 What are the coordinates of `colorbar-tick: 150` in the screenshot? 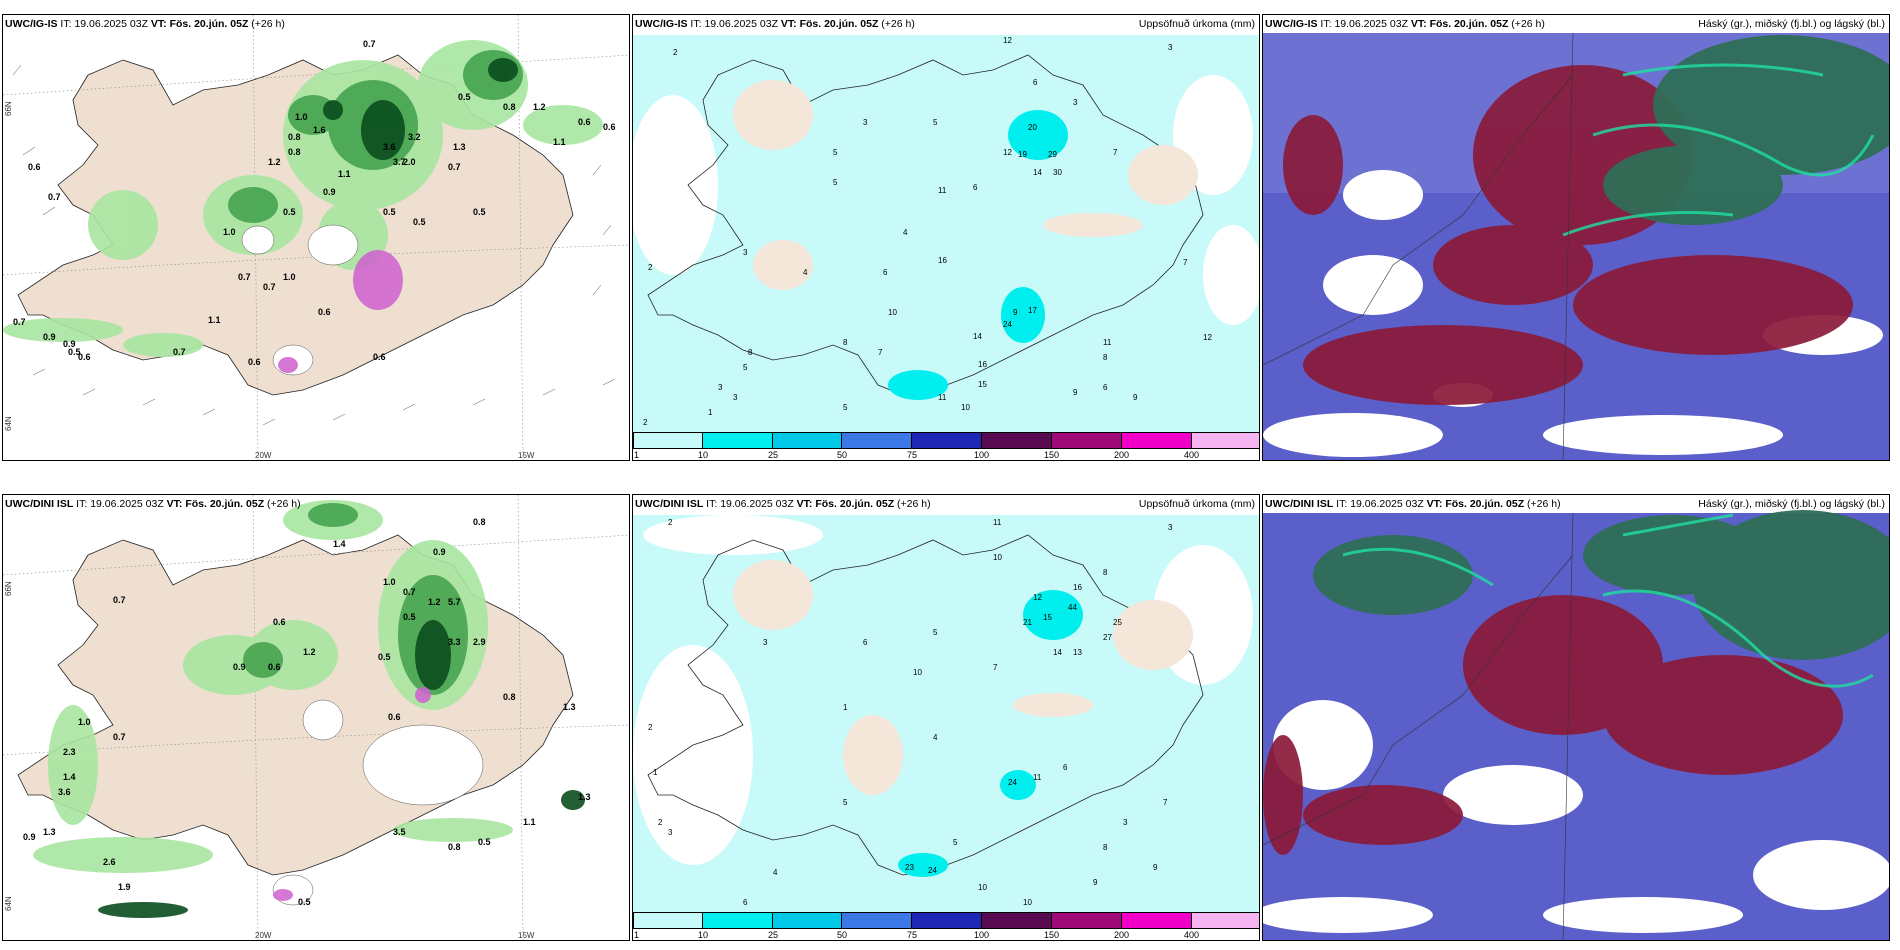 It's located at (1052, 935).